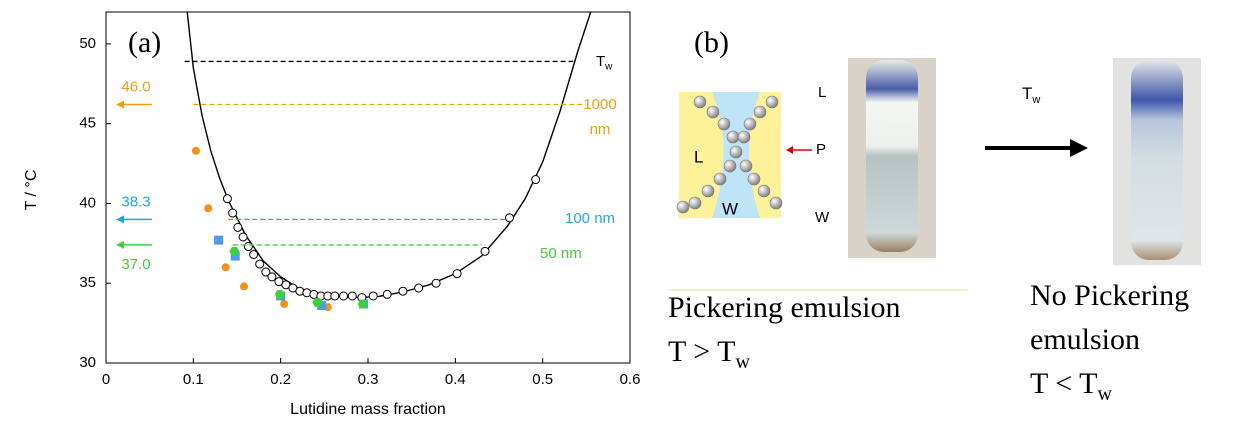  Describe the element at coordinates (1064, 383) in the screenshot. I see `caption-main: T < T` at that location.